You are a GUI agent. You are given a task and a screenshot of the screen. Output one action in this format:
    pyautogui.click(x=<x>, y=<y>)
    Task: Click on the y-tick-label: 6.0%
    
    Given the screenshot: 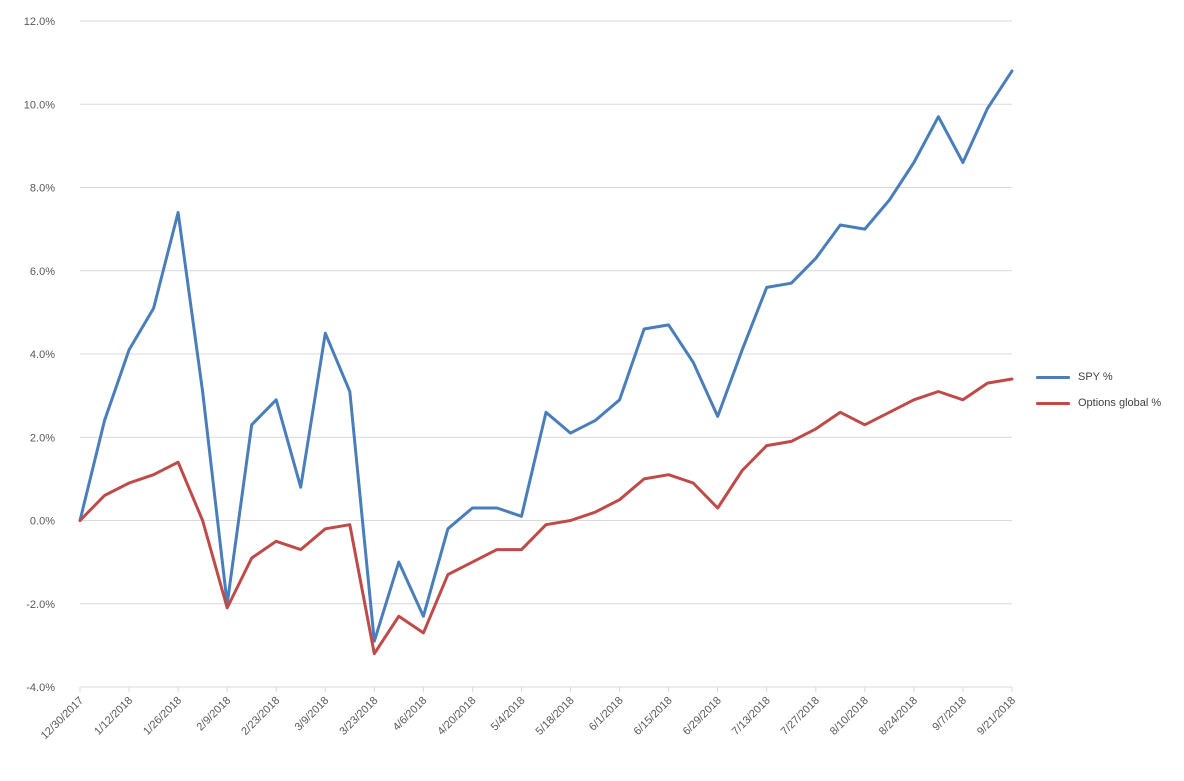 What is the action you would take?
    pyautogui.click(x=42, y=272)
    